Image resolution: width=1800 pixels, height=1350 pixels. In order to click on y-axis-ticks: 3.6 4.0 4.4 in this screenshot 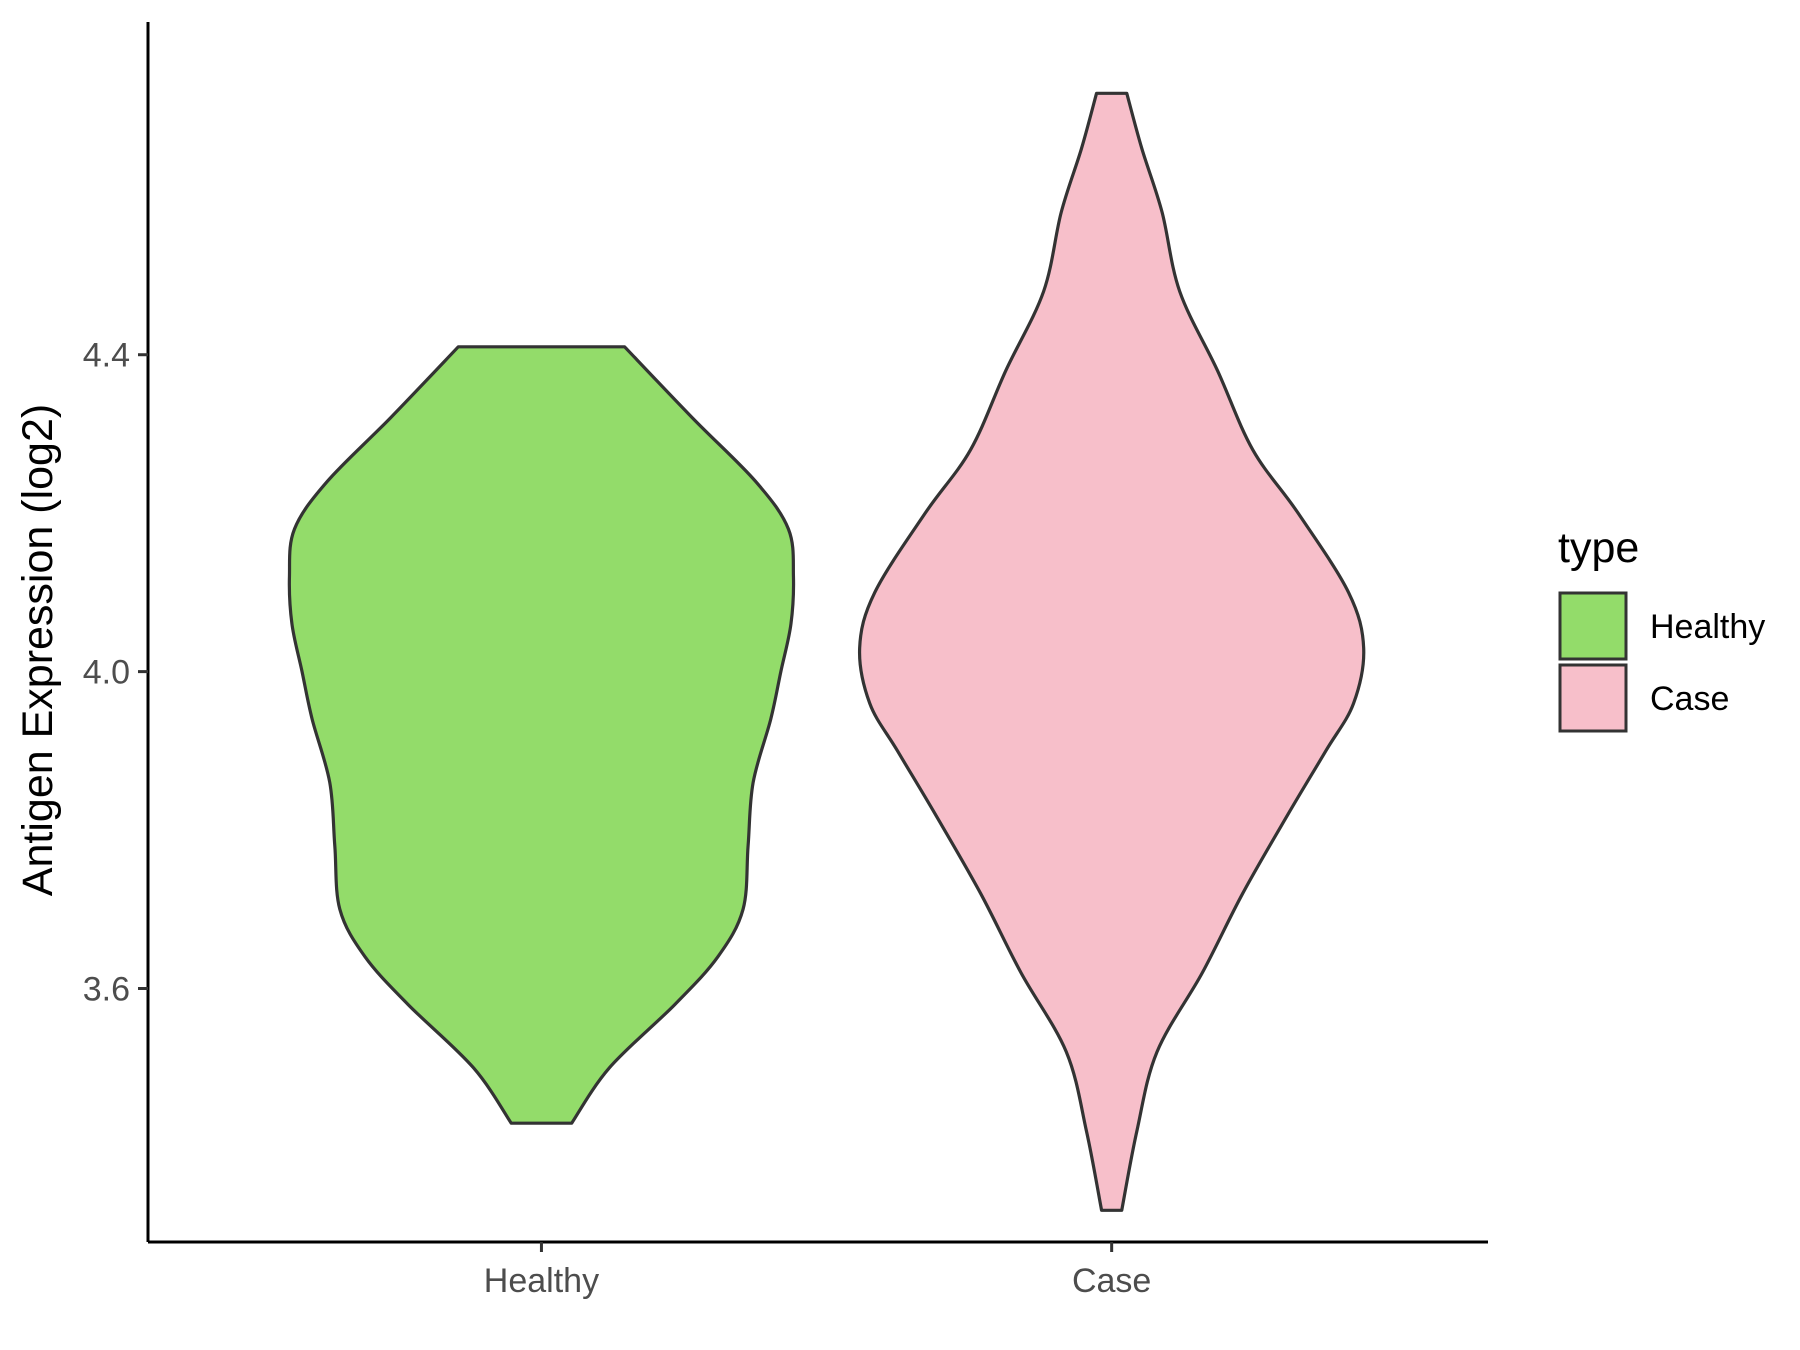, I will do `click(115, 672)`.